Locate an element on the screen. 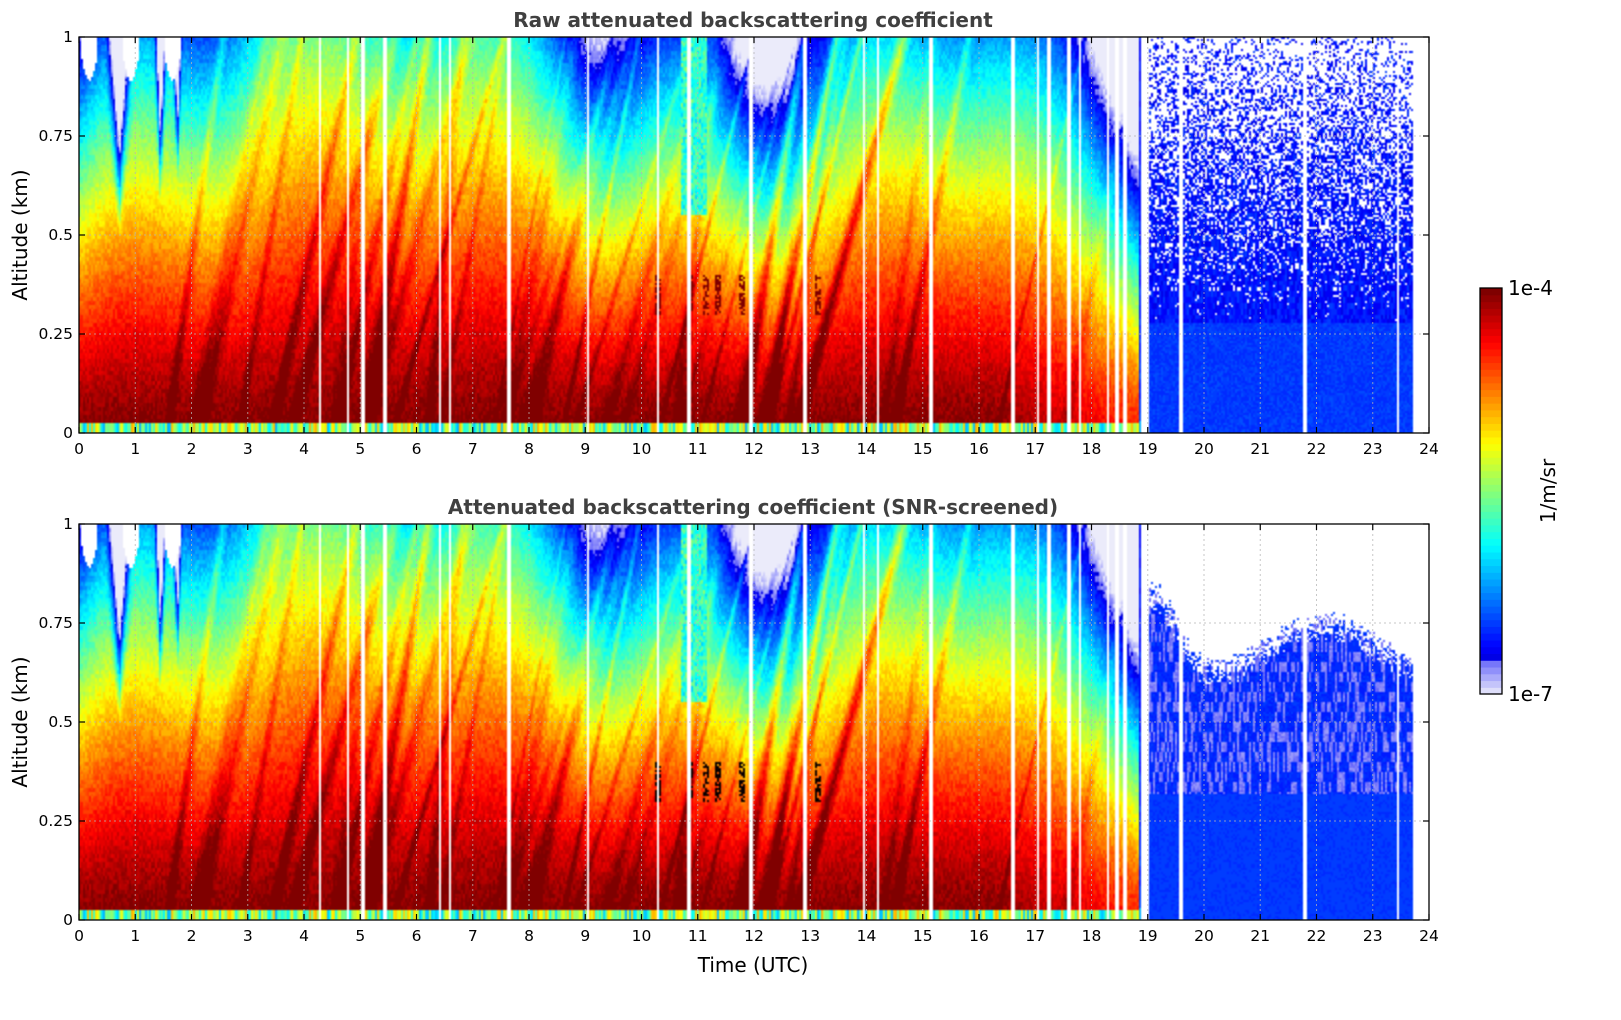 This screenshot has width=1621, height=1020. x-tick-label: 23 is located at coordinates (1373, 449).